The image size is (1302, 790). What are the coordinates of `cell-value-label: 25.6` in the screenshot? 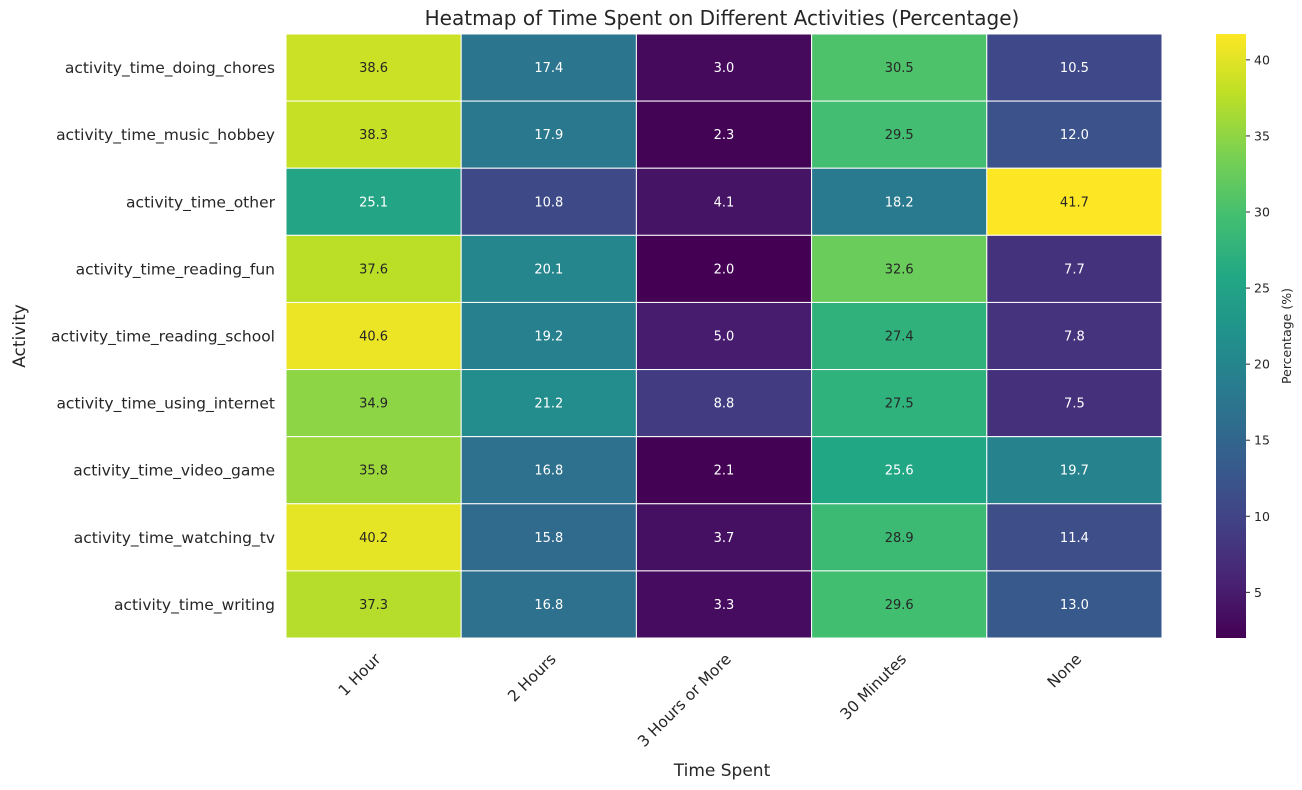 It's located at (899, 471).